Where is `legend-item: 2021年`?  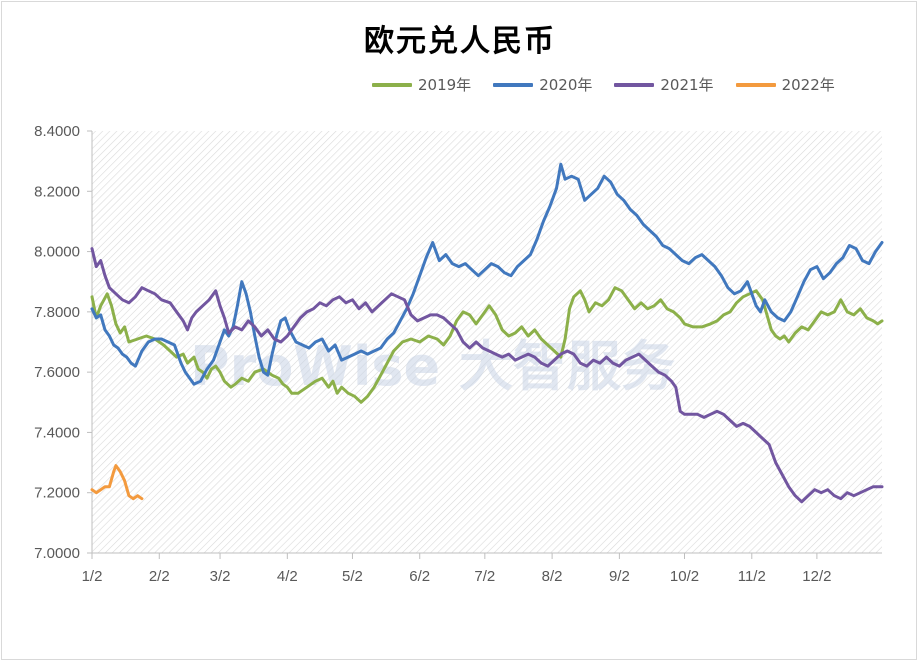 legend-item: 2021年 is located at coordinates (664, 84).